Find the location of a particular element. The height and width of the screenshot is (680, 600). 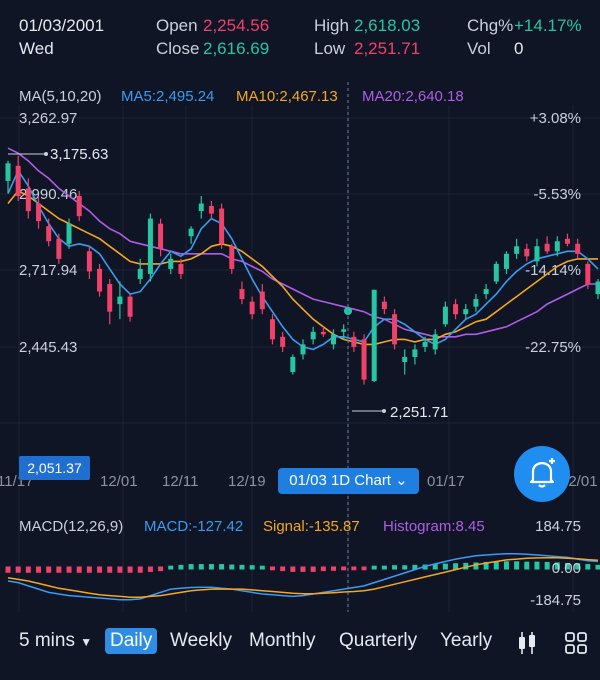

open-value: 2,254.56 is located at coordinates (236, 25).